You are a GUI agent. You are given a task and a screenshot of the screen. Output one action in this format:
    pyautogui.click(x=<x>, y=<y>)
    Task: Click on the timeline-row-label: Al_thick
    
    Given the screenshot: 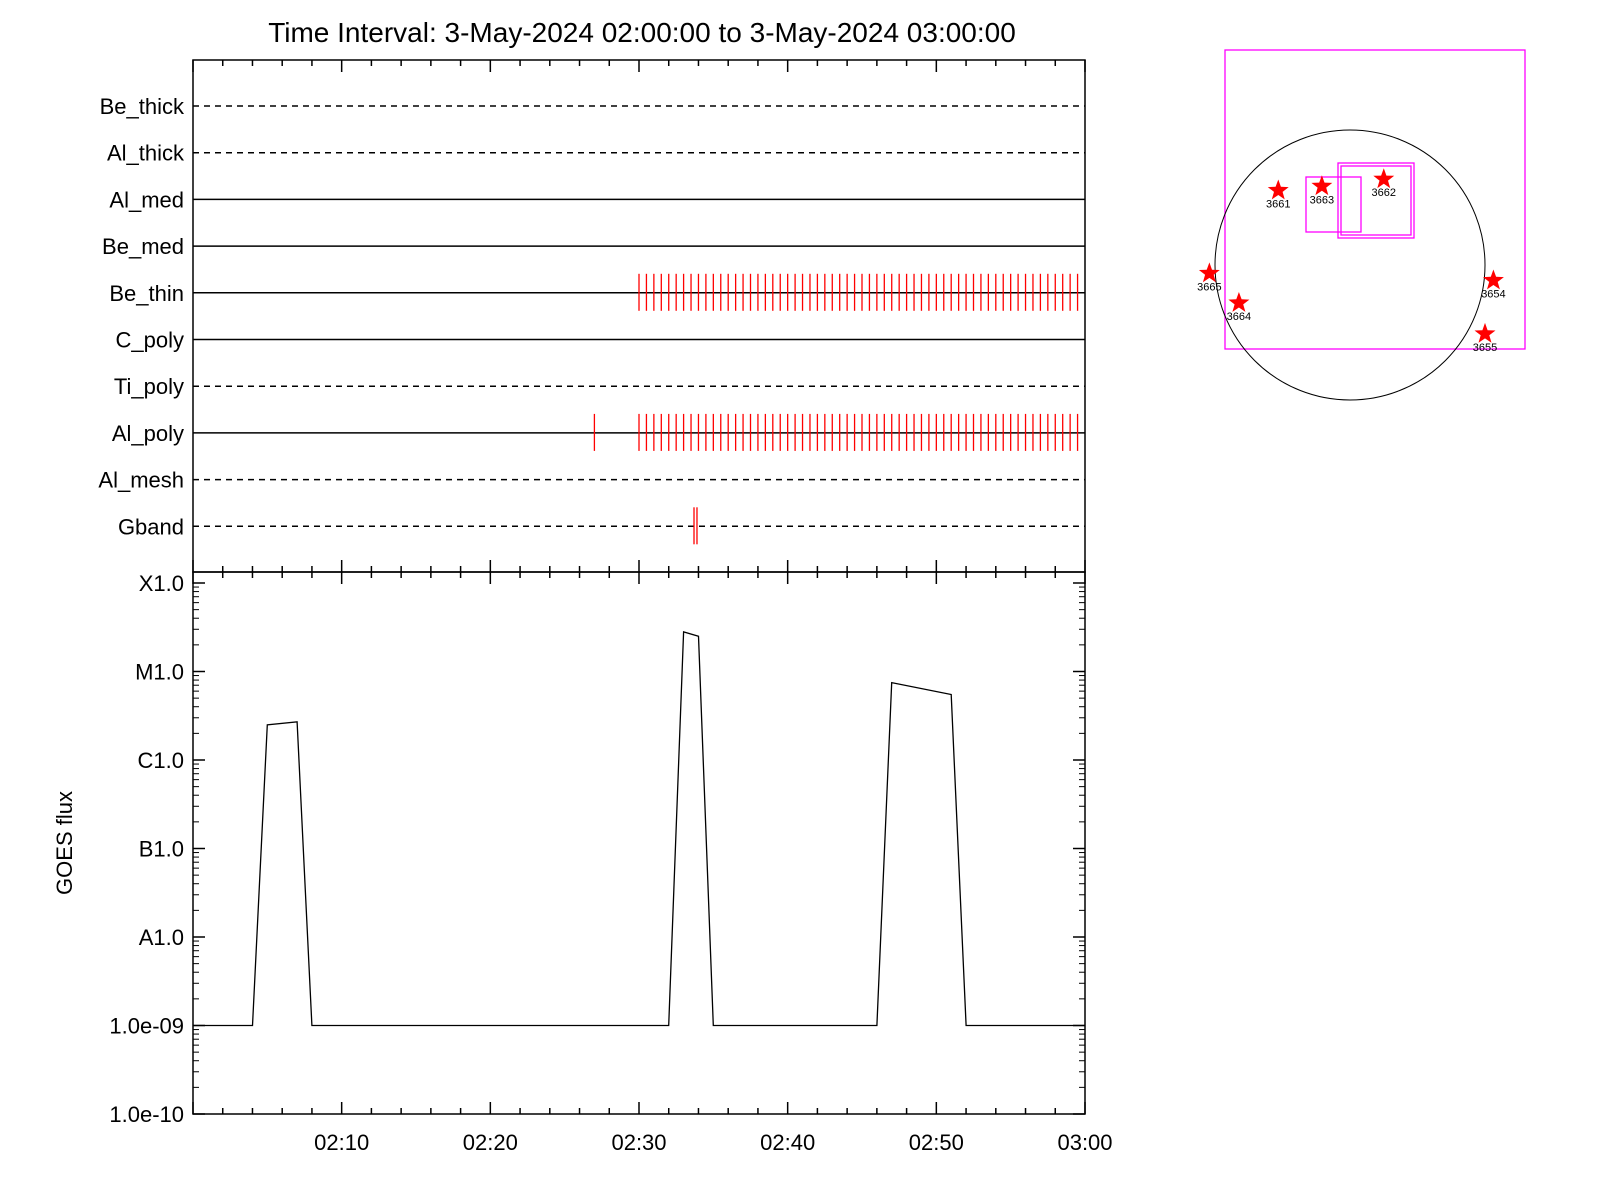 What is the action you would take?
    pyautogui.click(x=146, y=153)
    